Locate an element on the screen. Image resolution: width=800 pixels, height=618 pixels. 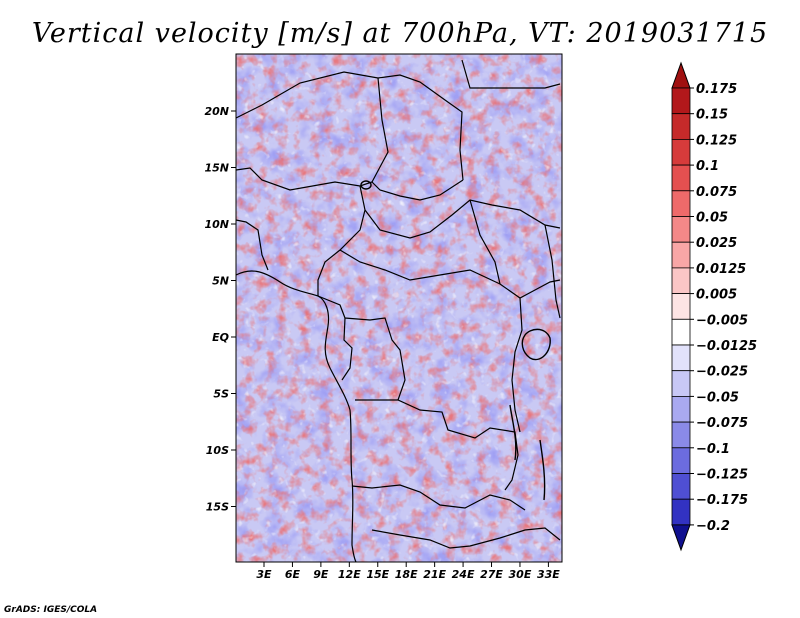
border-north is located at coordinates (350, 126).